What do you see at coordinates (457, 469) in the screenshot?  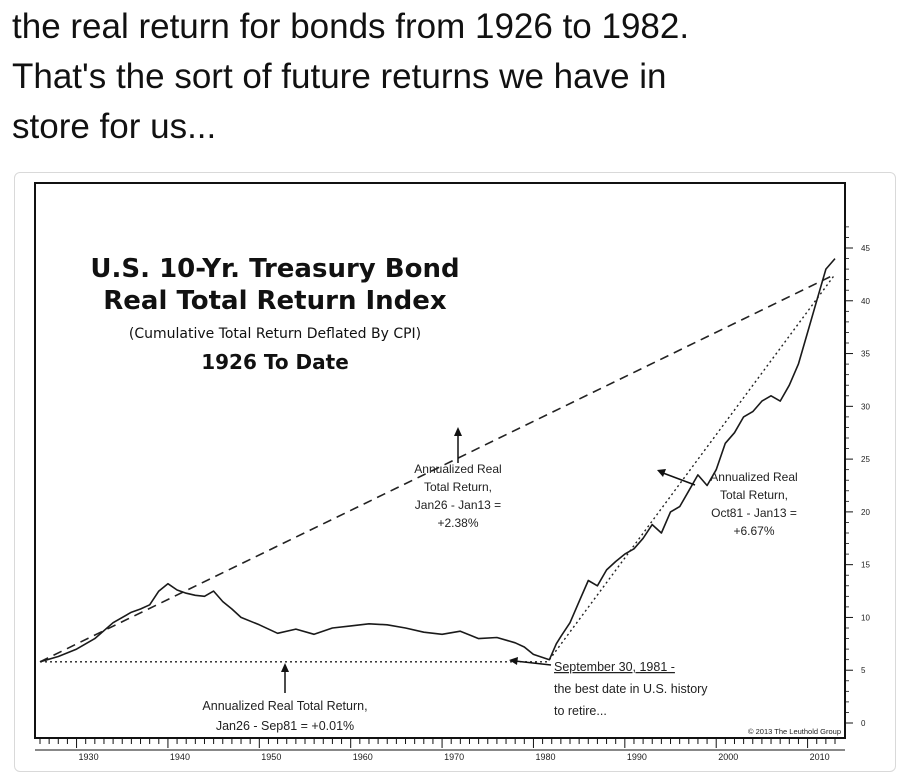 I see `annotation-overall-line-1: Annualized Real` at bounding box center [457, 469].